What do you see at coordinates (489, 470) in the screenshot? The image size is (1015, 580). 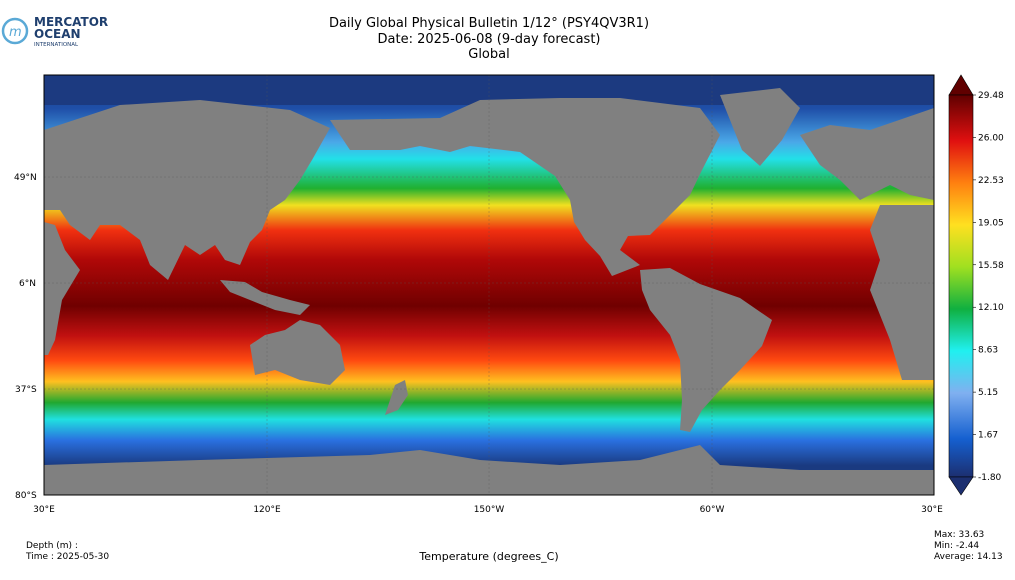 I see `antarctica` at bounding box center [489, 470].